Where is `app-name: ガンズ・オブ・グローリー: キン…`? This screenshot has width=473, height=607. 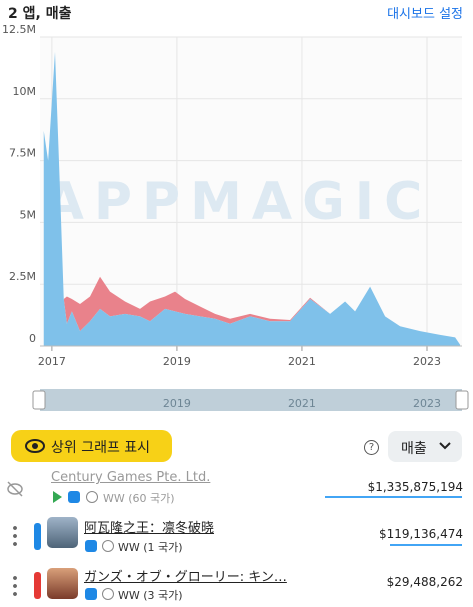
app-name: ガンズ・オブ・グローリー: キン… is located at coordinates (185, 577).